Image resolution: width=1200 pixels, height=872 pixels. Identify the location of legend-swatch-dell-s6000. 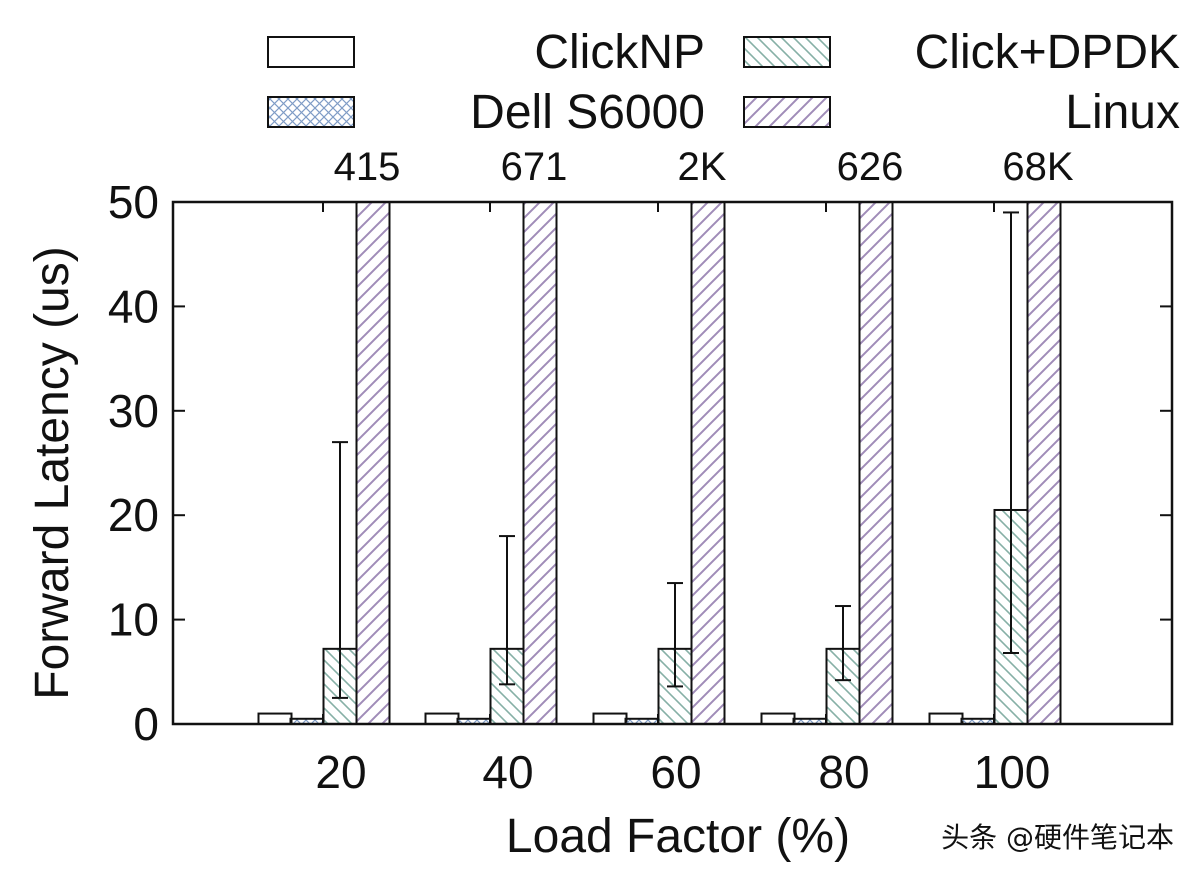
(311, 112).